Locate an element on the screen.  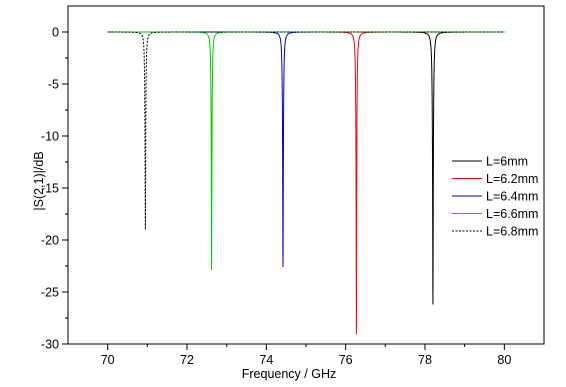
x-tick-label: 76 is located at coordinates (346, 360).